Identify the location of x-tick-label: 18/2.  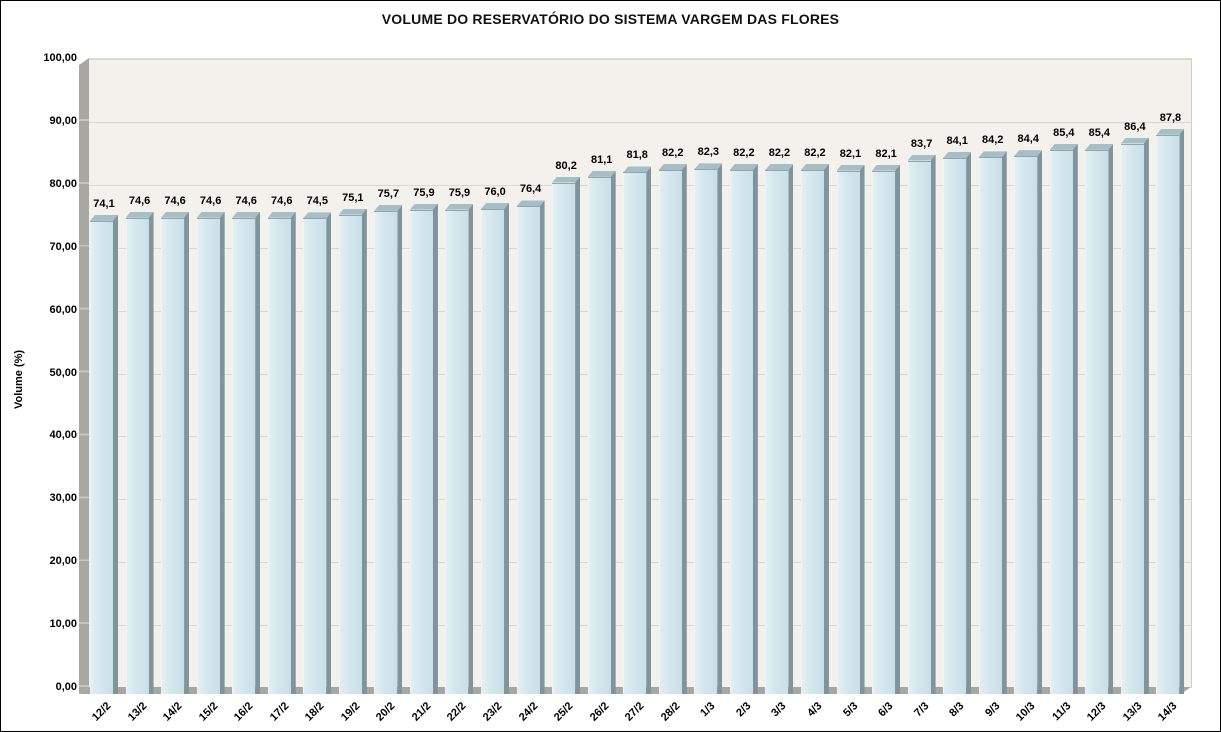
(315, 712).